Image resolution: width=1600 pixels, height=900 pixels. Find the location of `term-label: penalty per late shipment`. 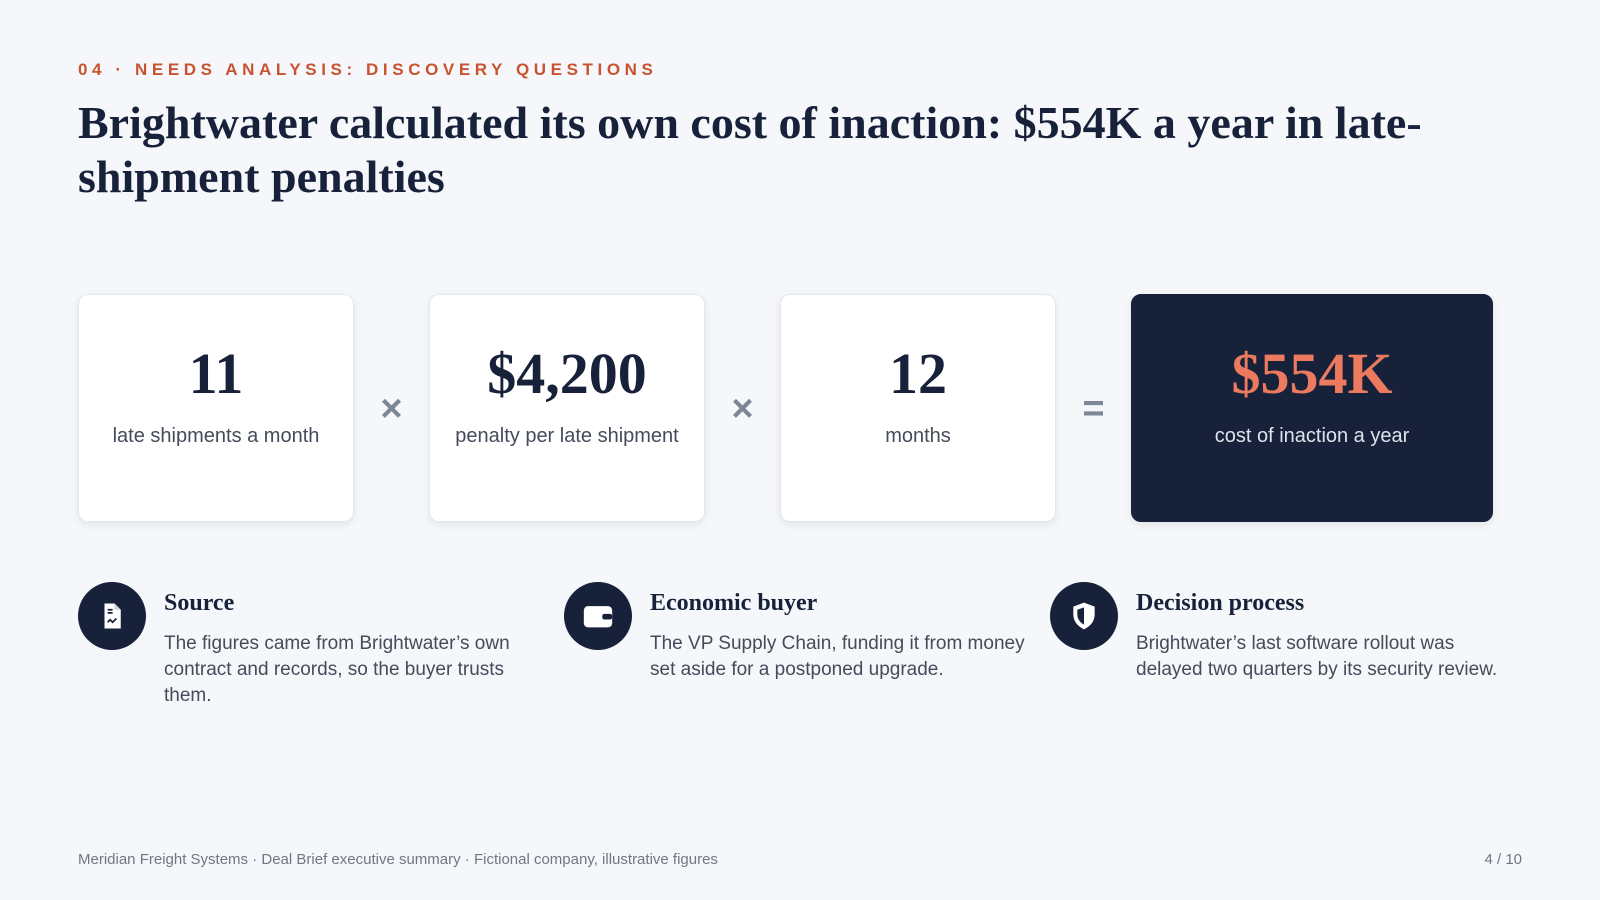

term-label: penalty per late shipment is located at coordinates (567, 436).